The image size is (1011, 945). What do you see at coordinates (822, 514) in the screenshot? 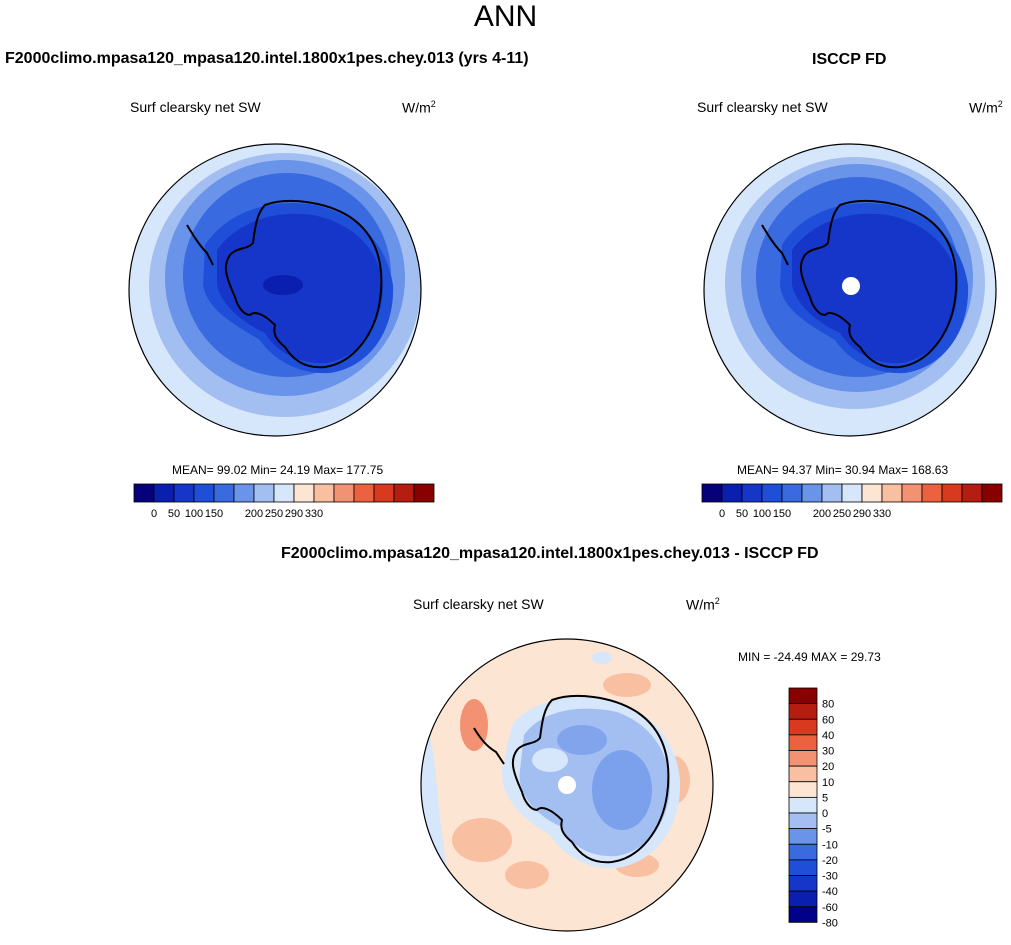
I see `colorbar-obs-tick-label: 200` at bounding box center [822, 514].